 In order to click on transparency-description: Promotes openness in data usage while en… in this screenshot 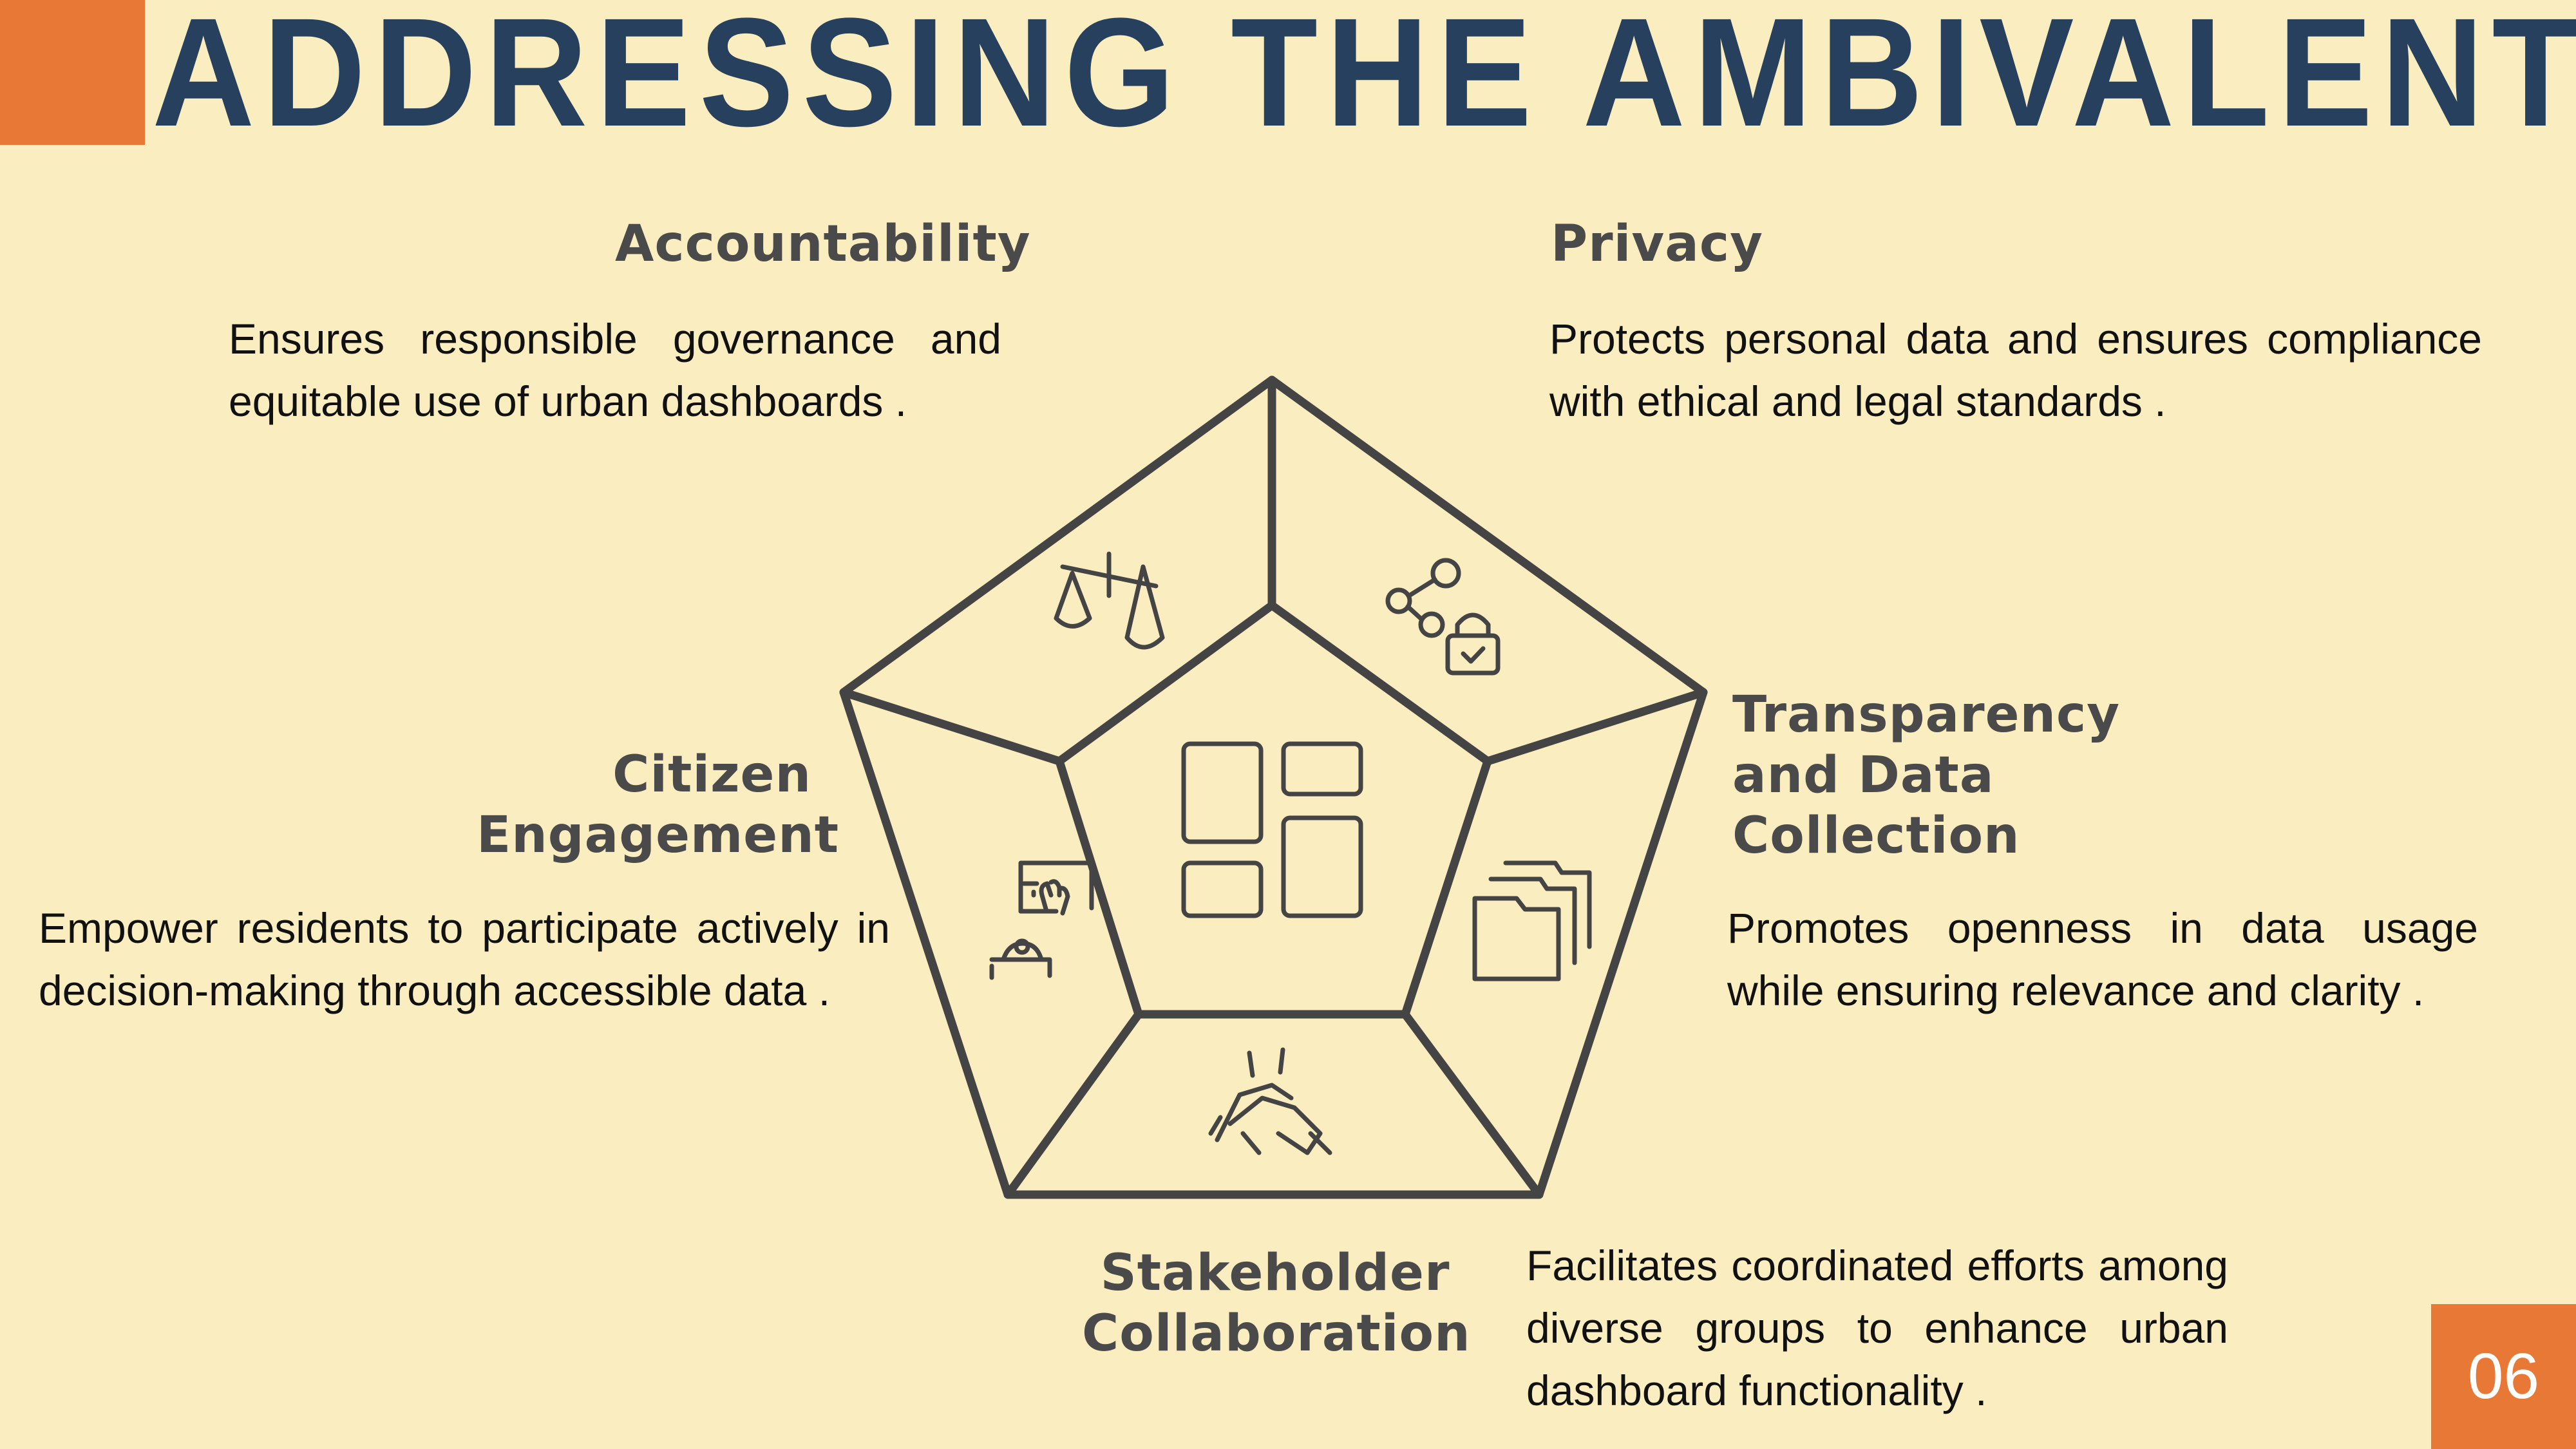, I will do `click(2103, 959)`.